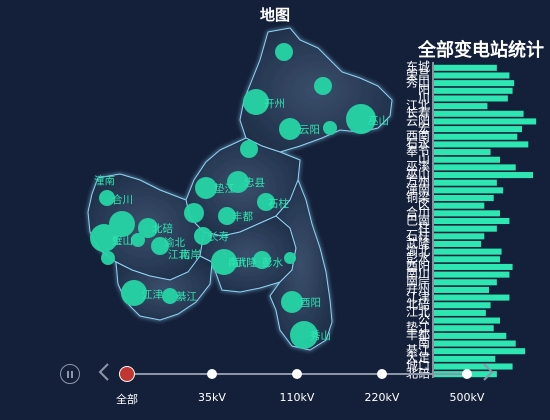 The height and width of the screenshot is (420, 550). What do you see at coordinates (418, 250) in the screenshot?
I see `bar-label: 渝北` at bounding box center [418, 250].